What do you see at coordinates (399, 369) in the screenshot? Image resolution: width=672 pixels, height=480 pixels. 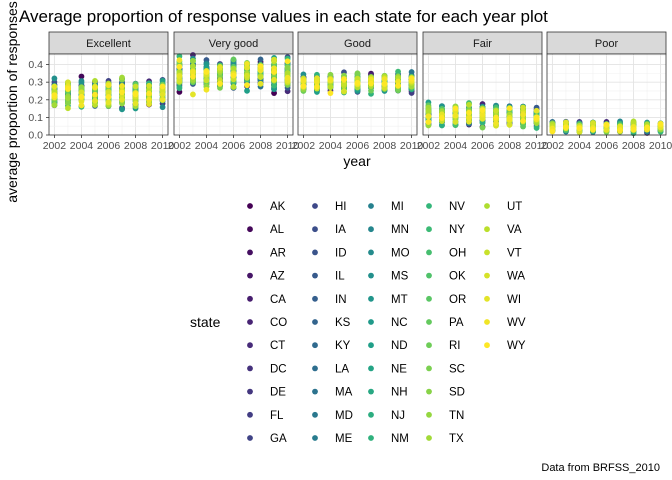 I see `legend-label: NE` at bounding box center [399, 369].